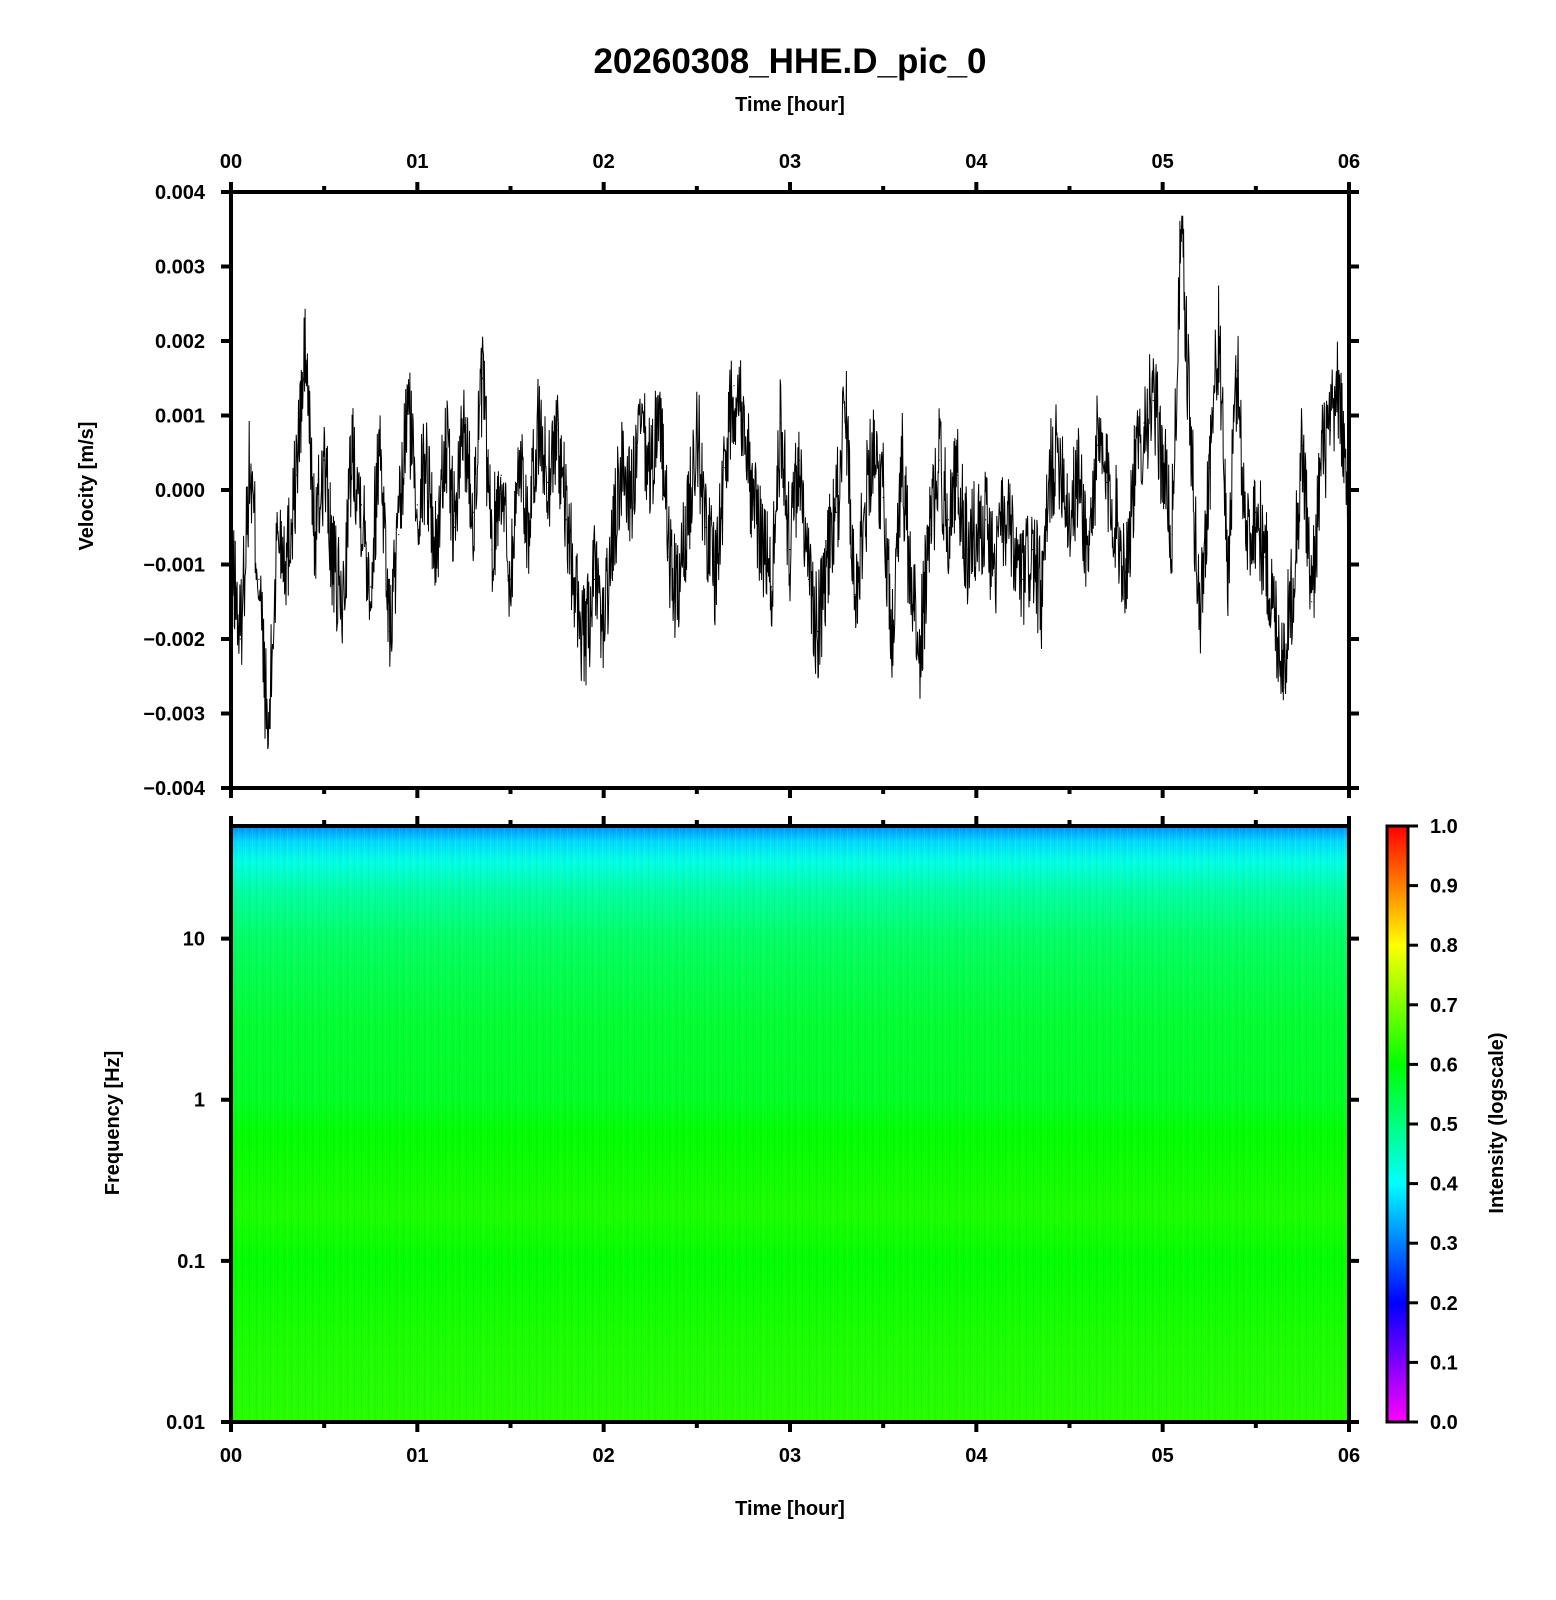 The width and height of the screenshot is (1556, 1600). Describe the element at coordinates (1444, 1065) in the screenshot. I see `colorbar-tick-label: 0.6` at that location.